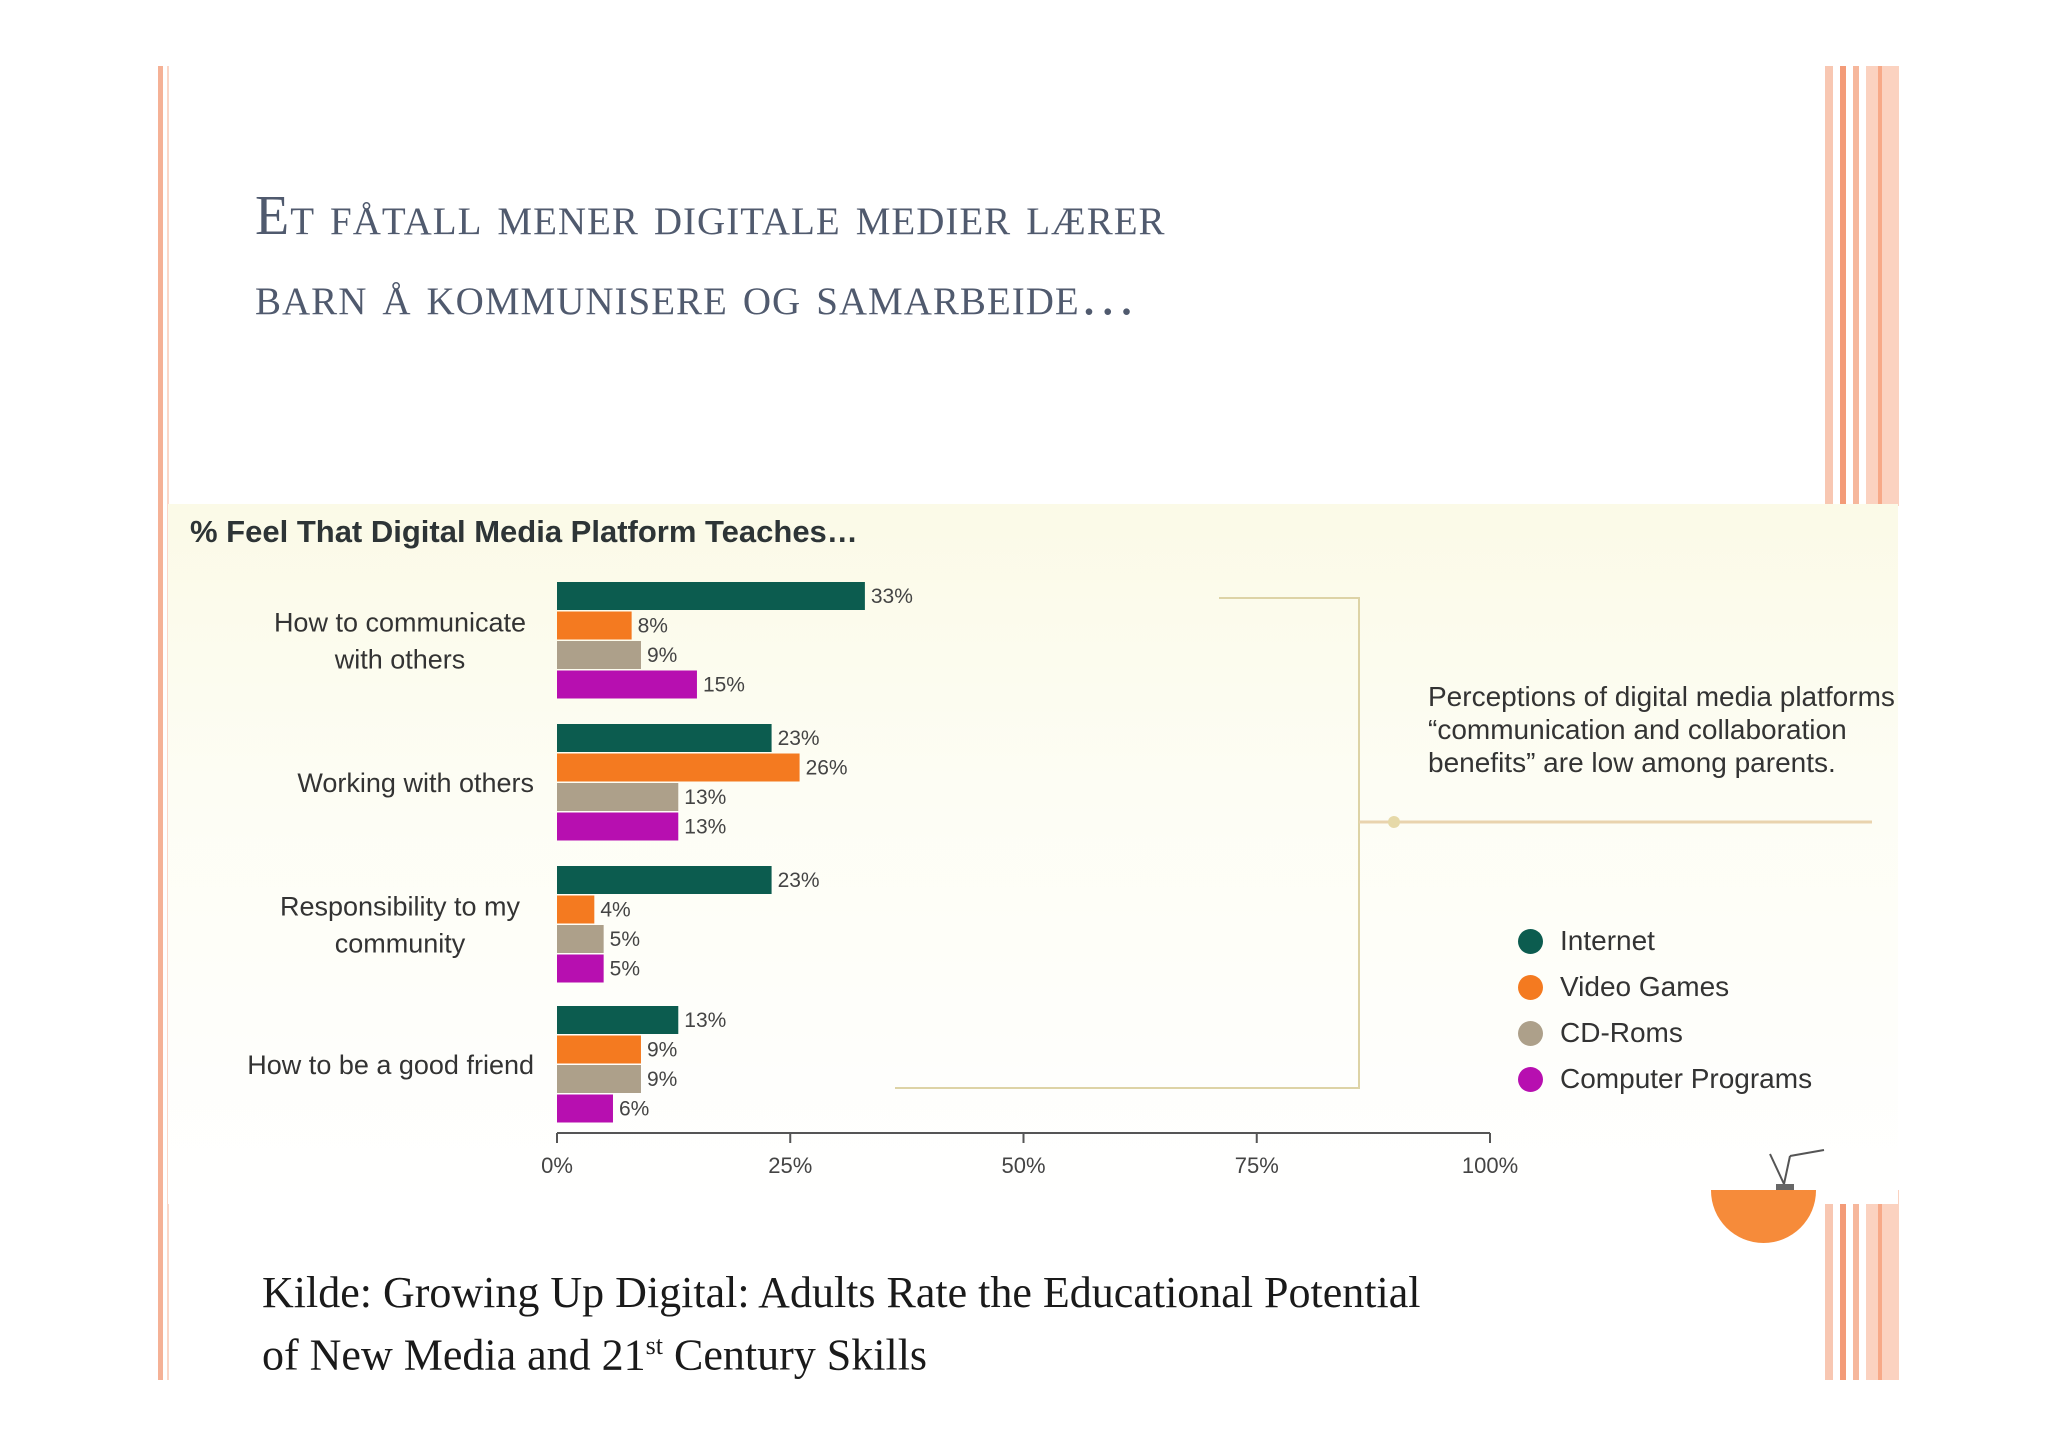 The width and height of the screenshot is (2048, 1447). What do you see at coordinates (160, 723) in the screenshot?
I see `left-decor-bar` at bounding box center [160, 723].